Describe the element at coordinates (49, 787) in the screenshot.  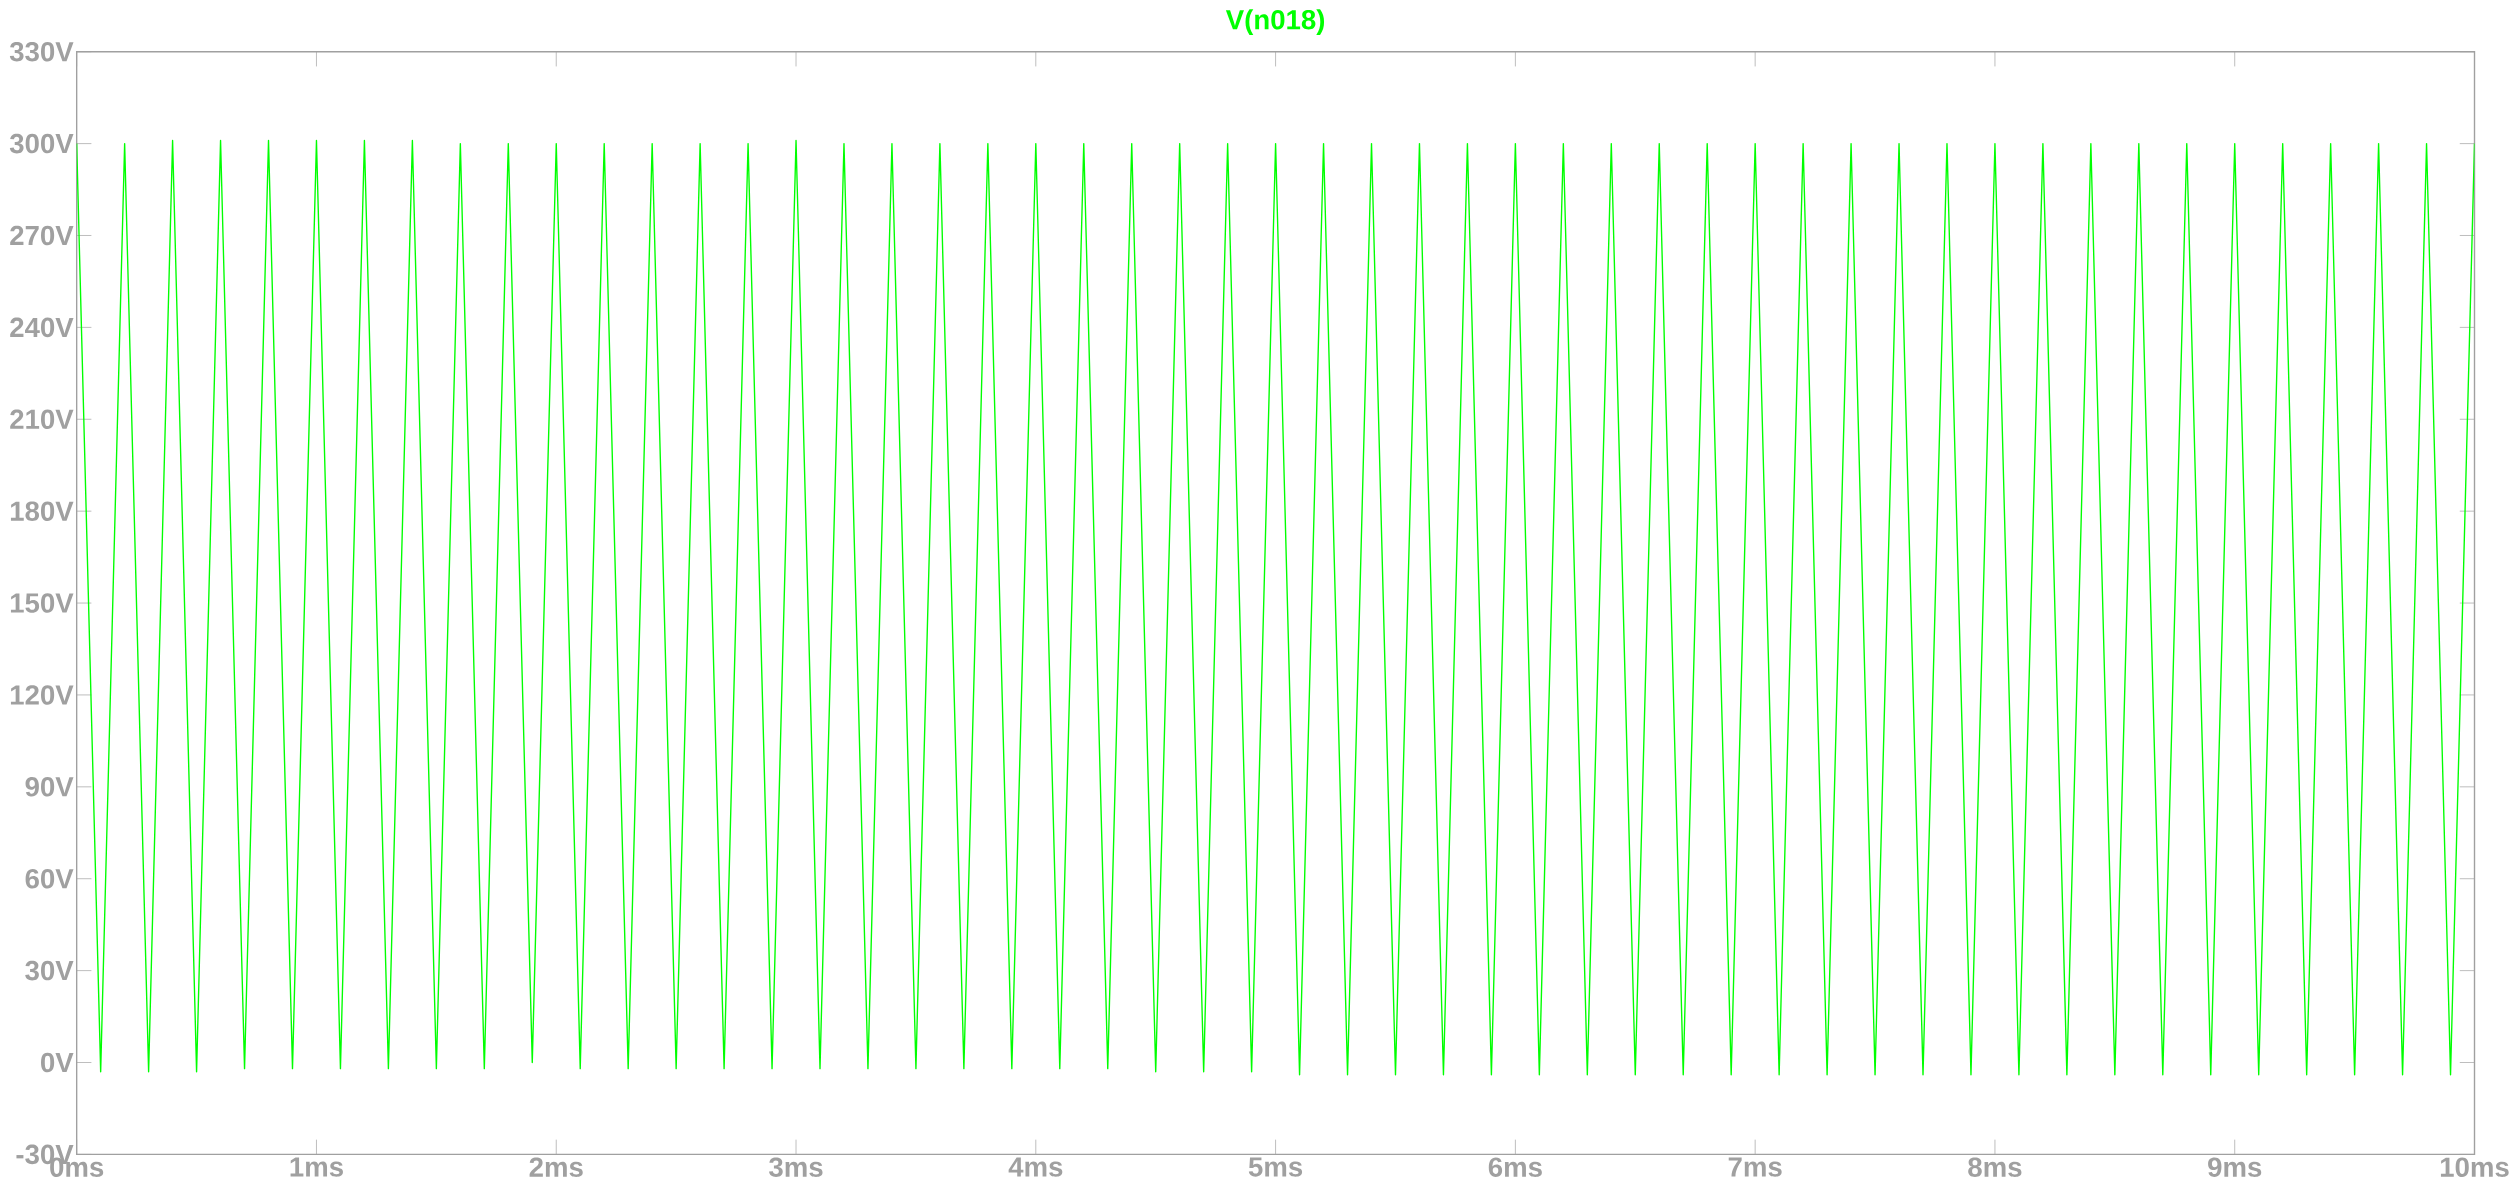
I see `y-tick-label: 90V` at that location.